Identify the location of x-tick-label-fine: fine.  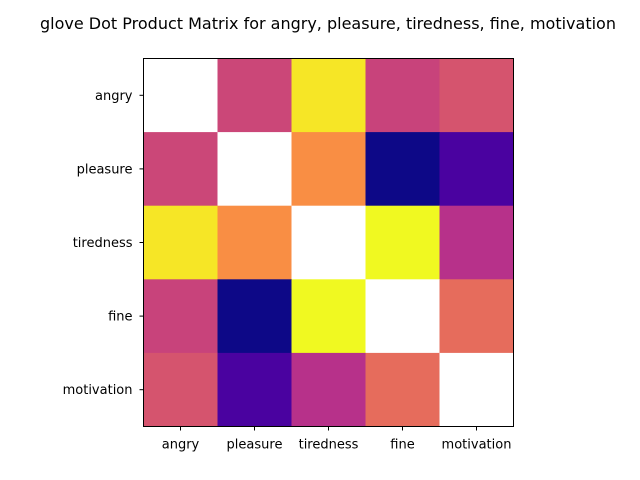
(402, 445).